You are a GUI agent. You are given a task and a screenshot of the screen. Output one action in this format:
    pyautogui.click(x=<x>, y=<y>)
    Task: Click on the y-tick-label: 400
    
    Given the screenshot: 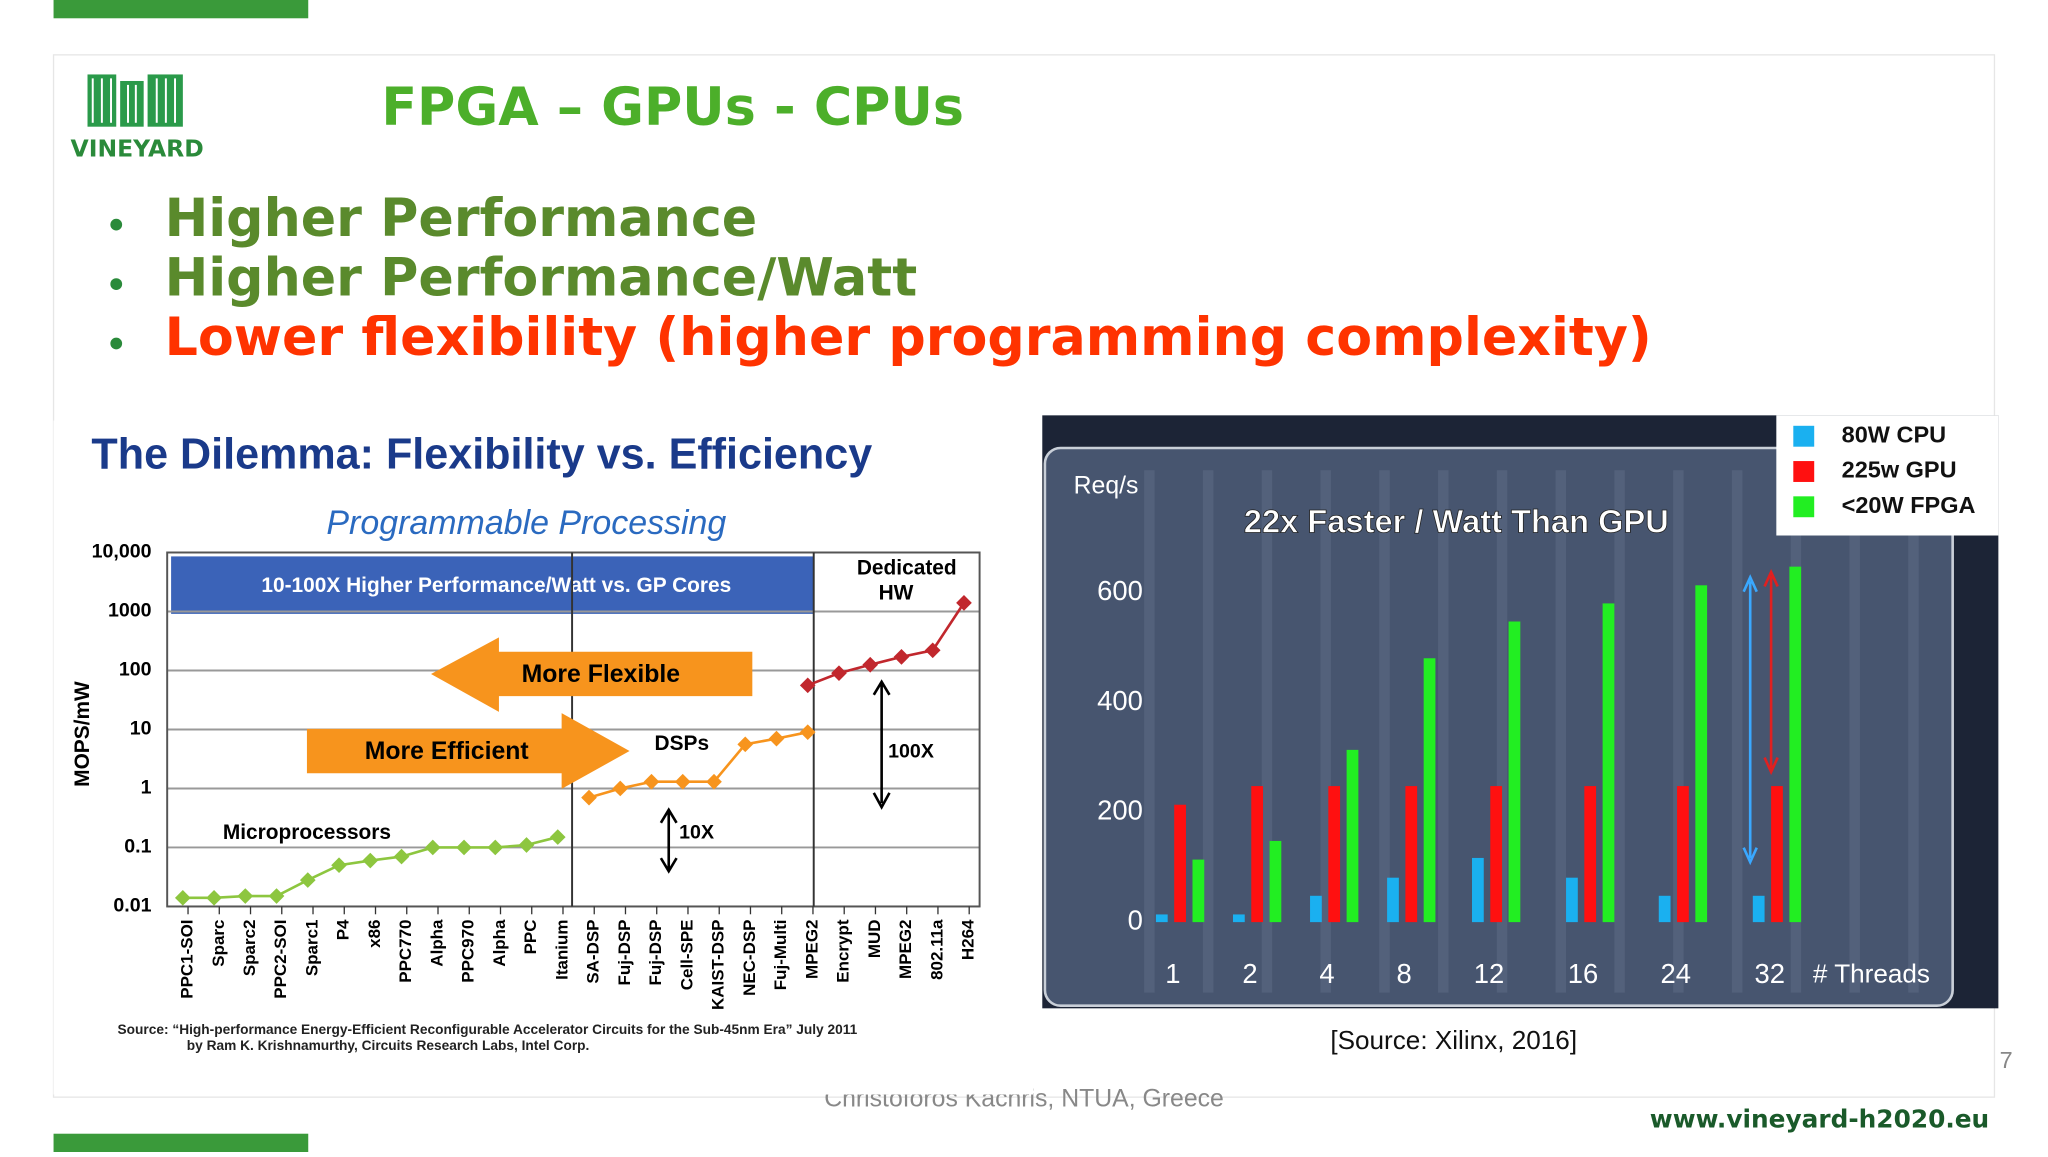 What is the action you would take?
    pyautogui.click(x=1120, y=700)
    